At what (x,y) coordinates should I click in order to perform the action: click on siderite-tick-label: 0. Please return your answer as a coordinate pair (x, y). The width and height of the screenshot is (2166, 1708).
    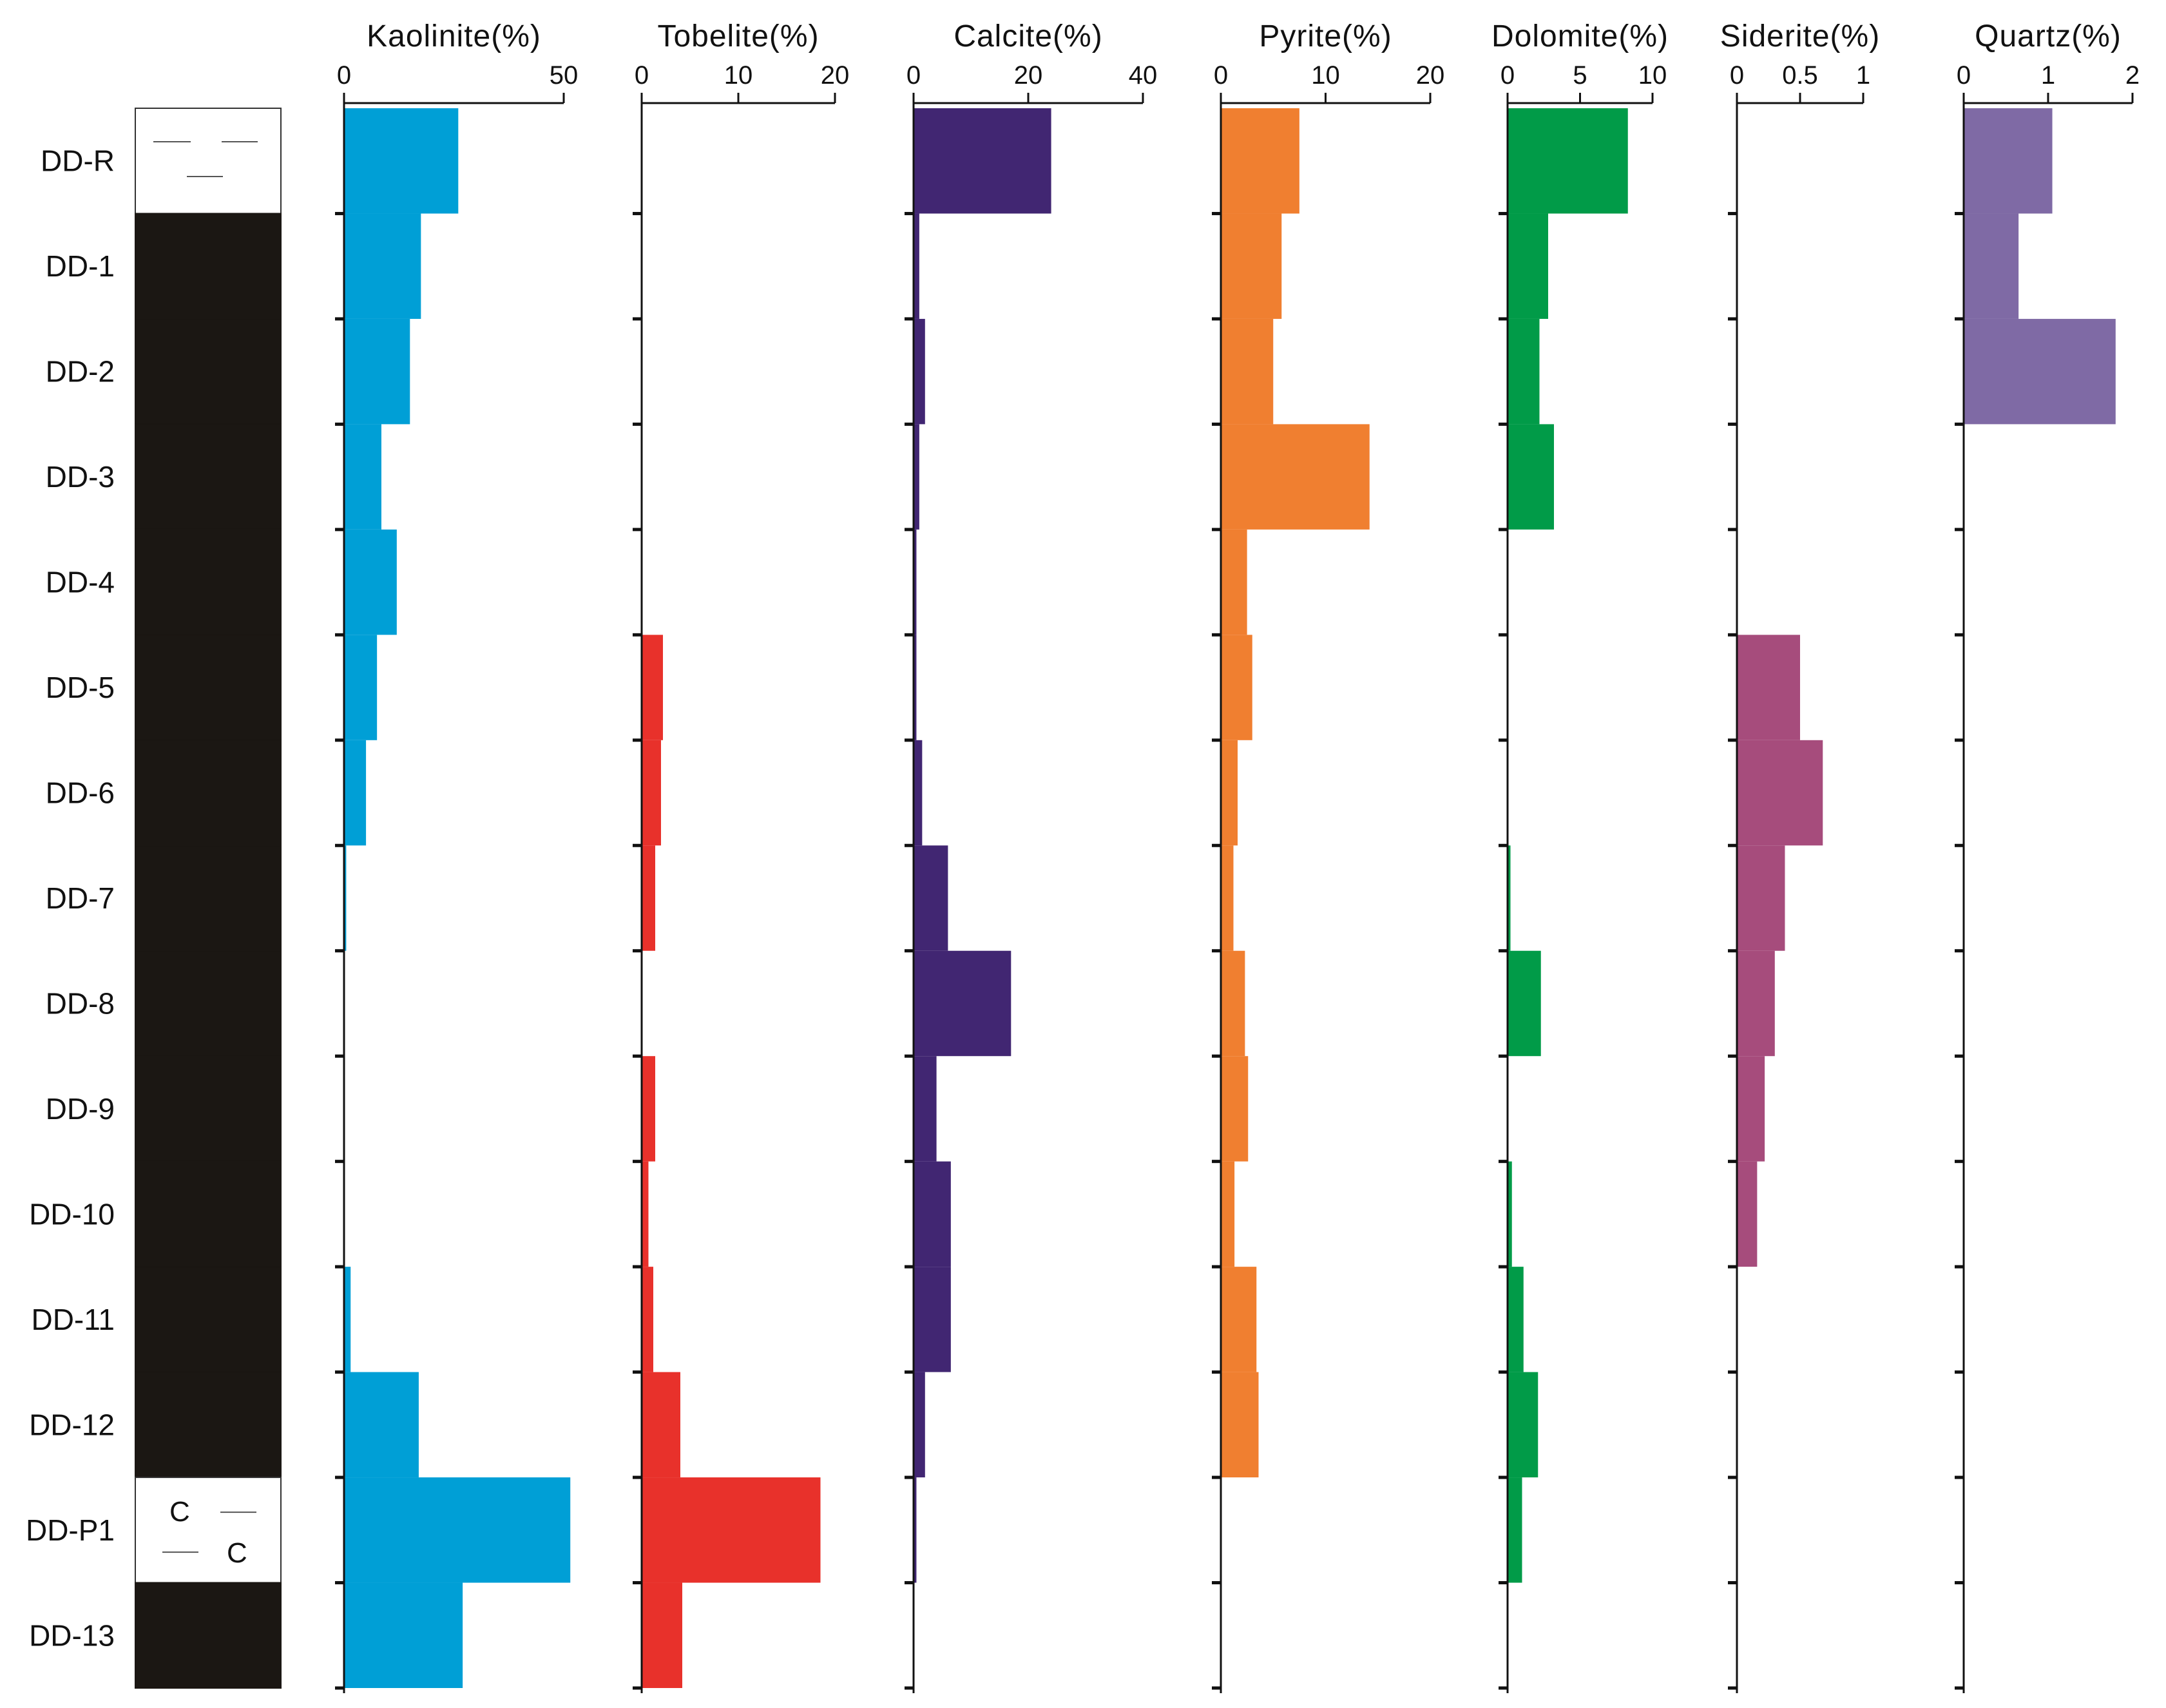
    Looking at the image, I should click on (1737, 75).